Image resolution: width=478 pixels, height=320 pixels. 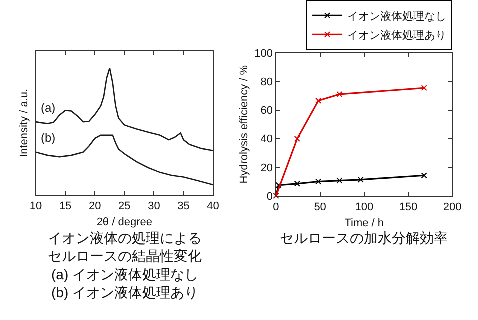 What do you see at coordinates (24, 123) in the screenshot?
I see `y-axis-title: Intensity / a.u.` at bounding box center [24, 123].